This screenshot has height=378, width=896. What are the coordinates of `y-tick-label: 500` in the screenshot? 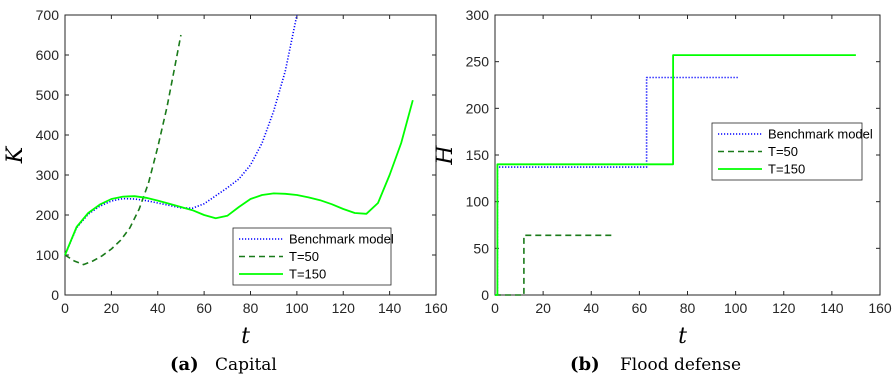 It's located at (48, 95).